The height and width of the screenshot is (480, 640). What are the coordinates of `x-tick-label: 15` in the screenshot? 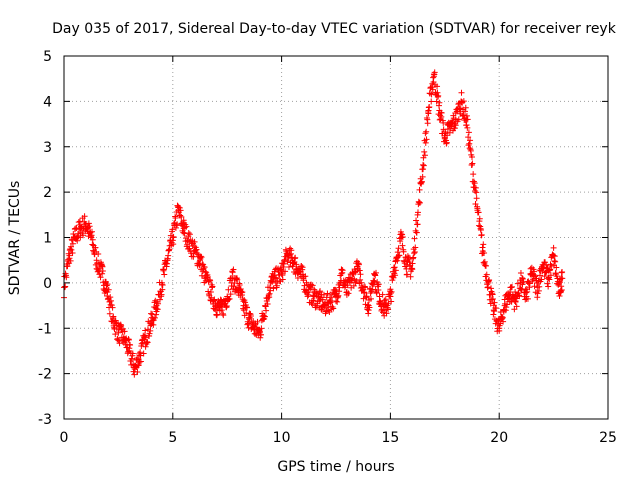 It's located at (390, 438).